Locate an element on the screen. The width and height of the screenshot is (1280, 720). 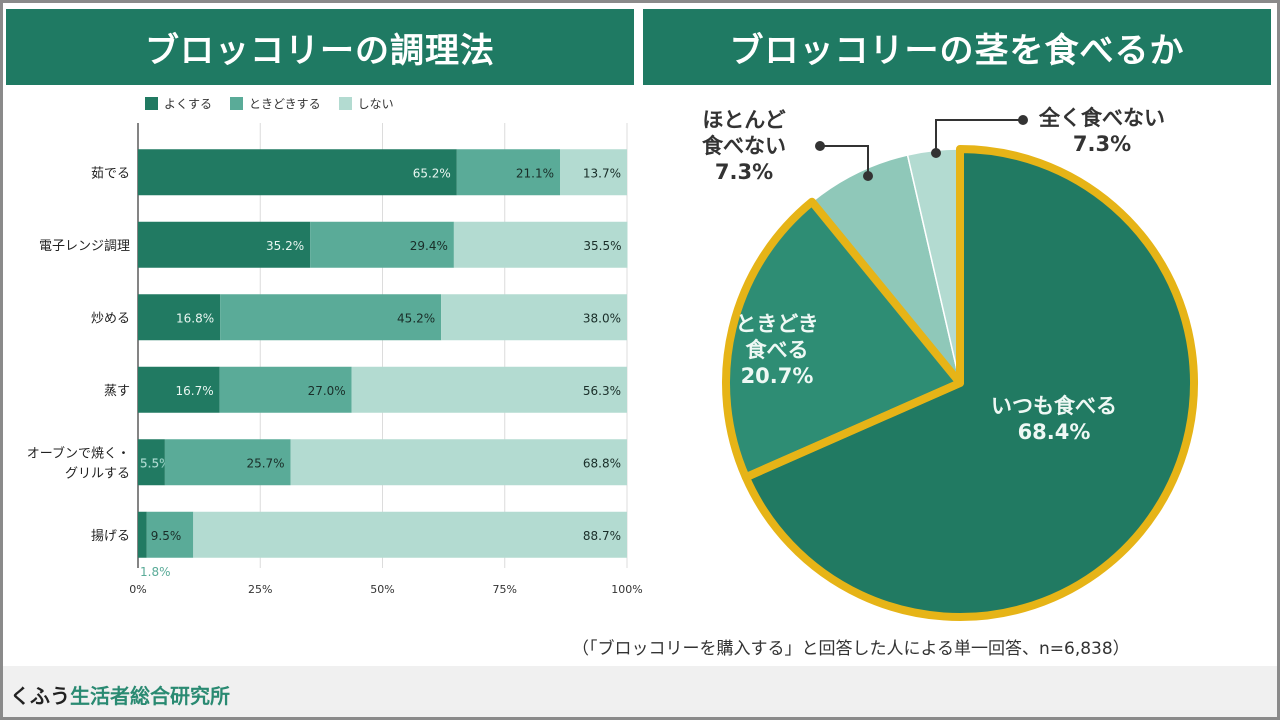
slice-label-never: 7.3% is located at coordinates (1102, 144).